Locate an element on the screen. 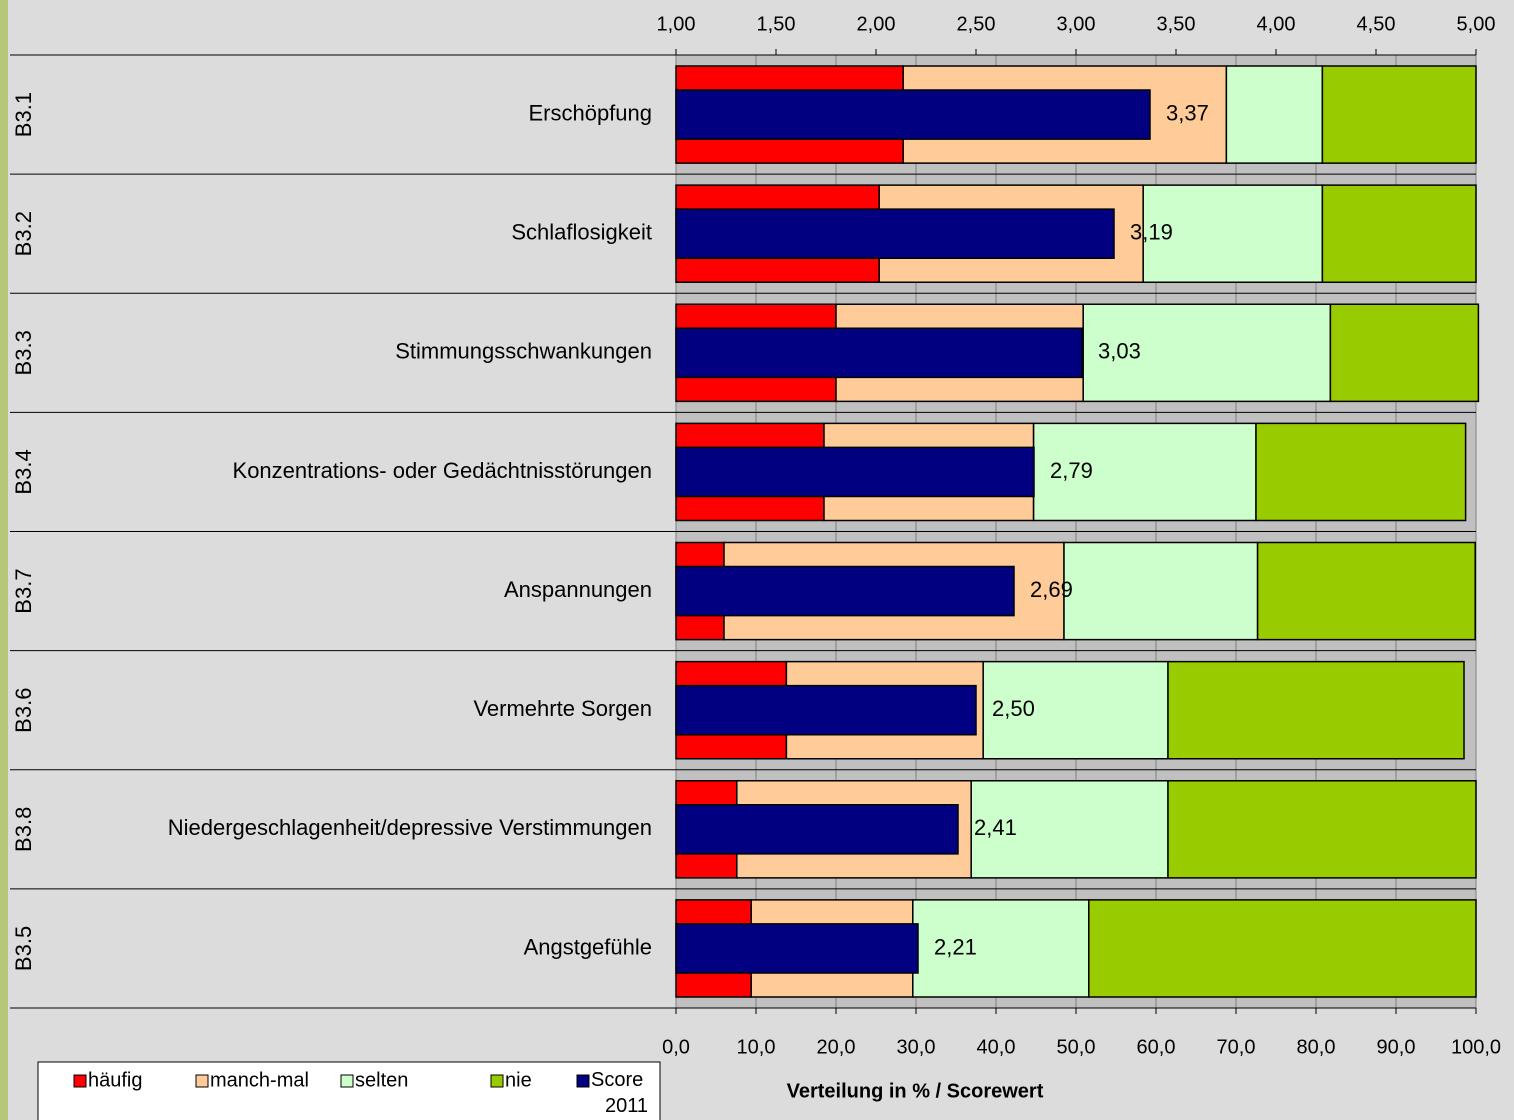 This screenshot has width=1514, height=1120. score-label: 2,41 is located at coordinates (995, 827).